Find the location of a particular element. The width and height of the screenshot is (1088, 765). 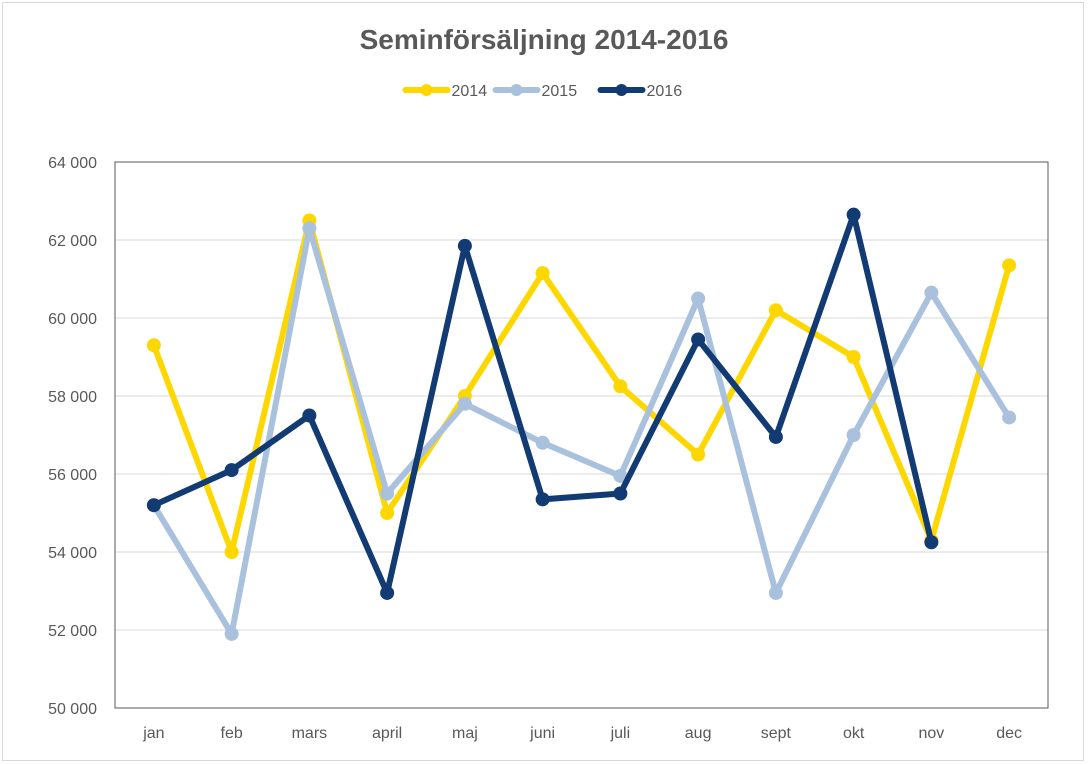

legend-item-2015: 2015 is located at coordinates (535, 91).